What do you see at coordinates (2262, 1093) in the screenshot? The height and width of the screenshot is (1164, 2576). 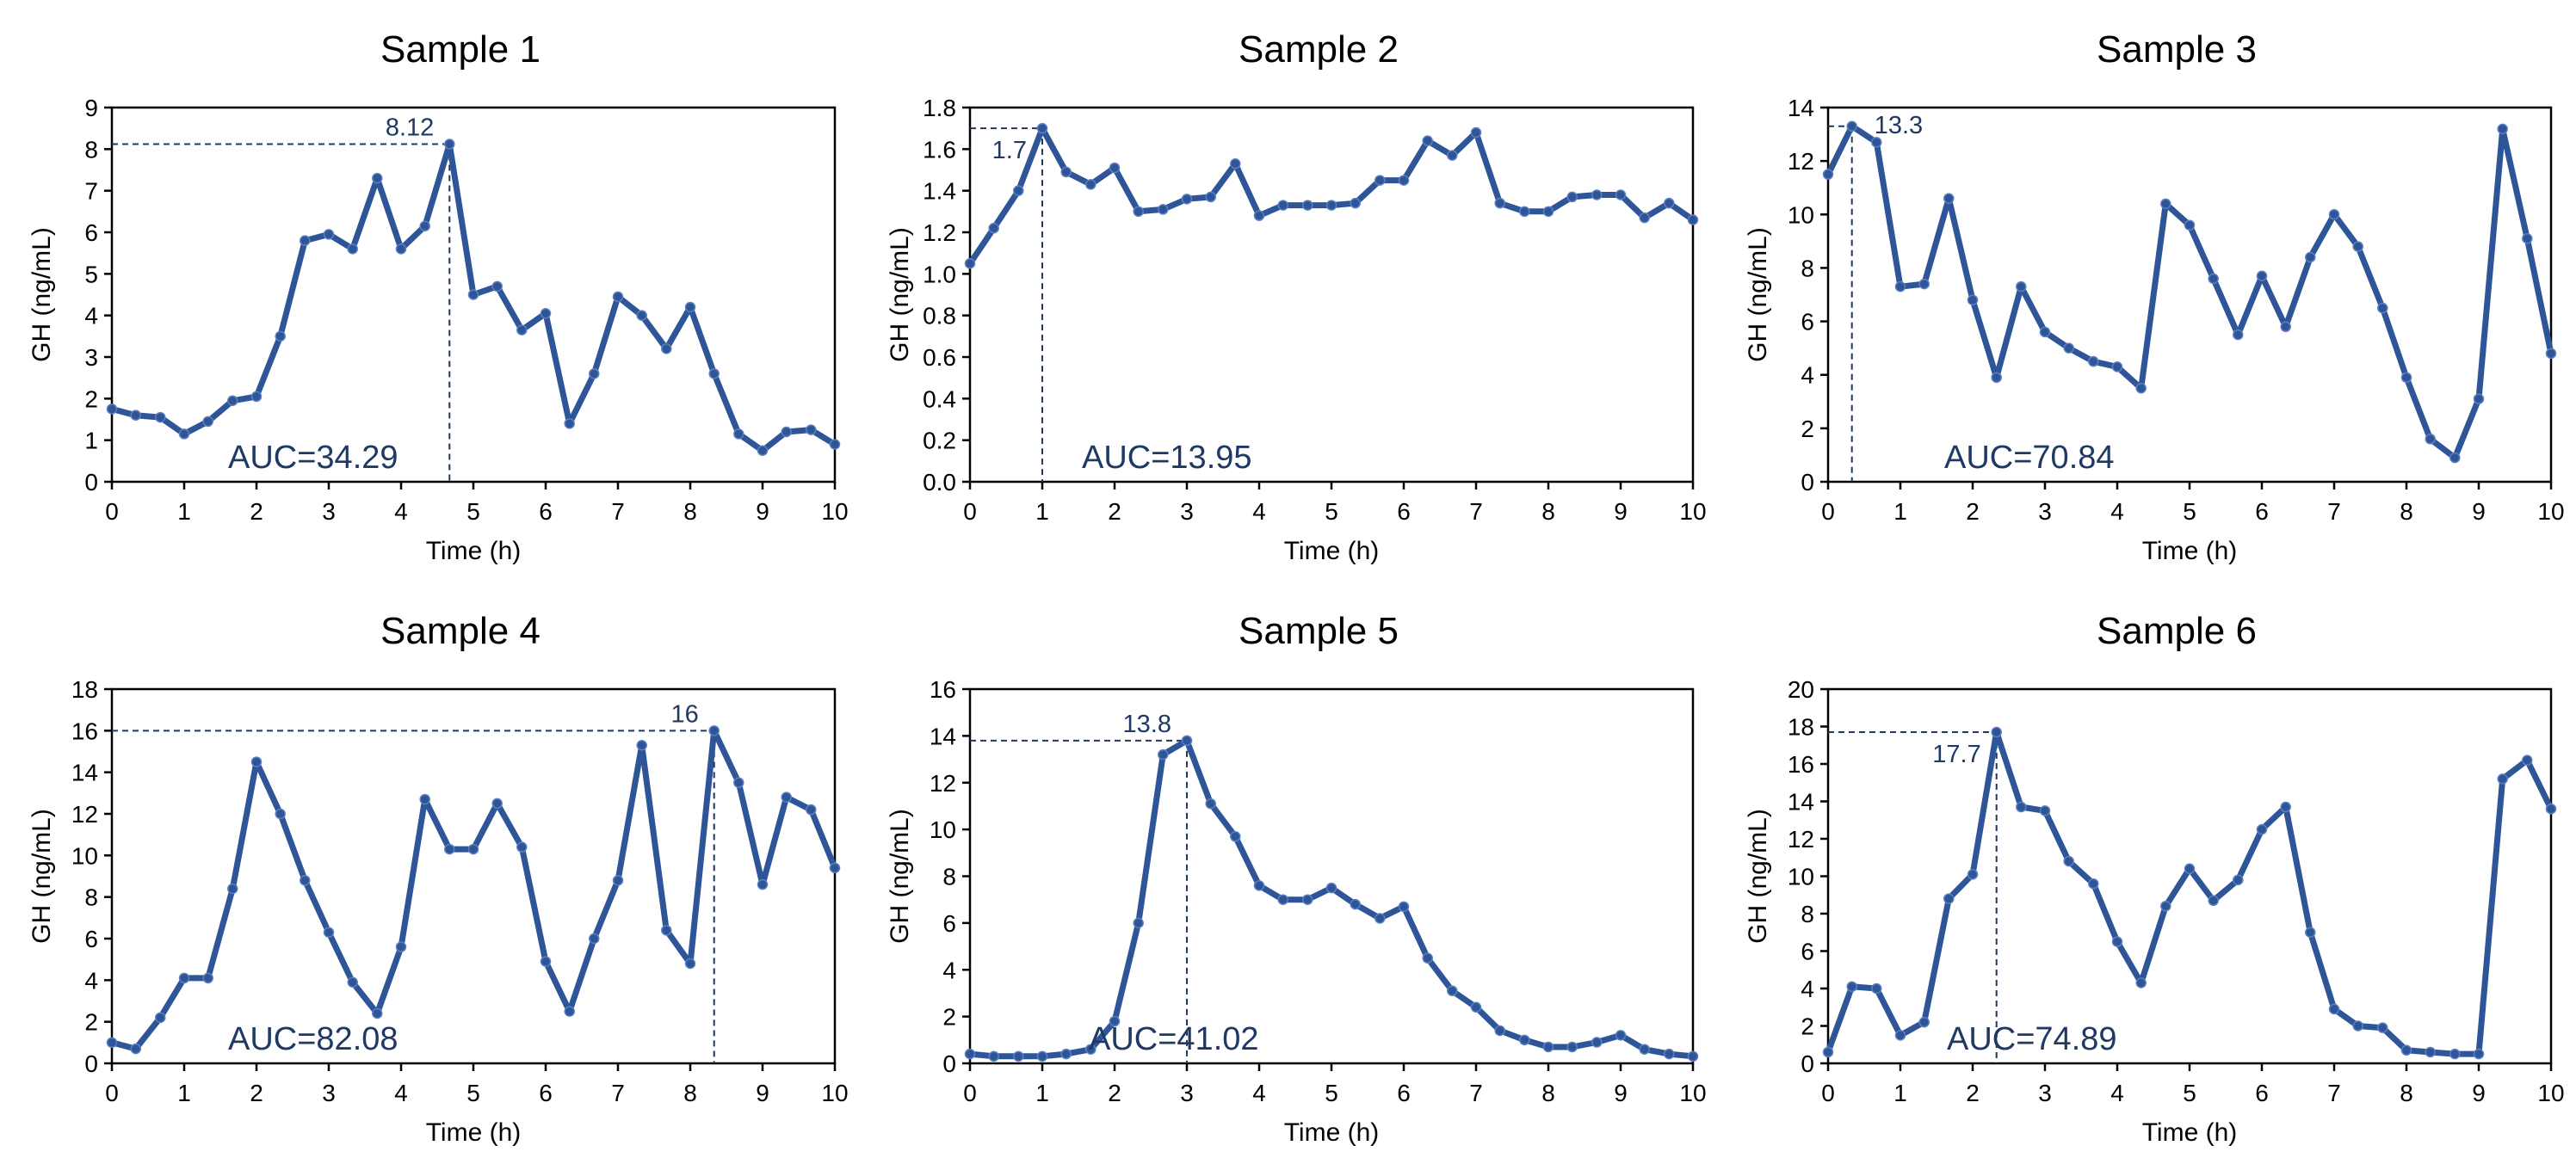 I see `x-tick-label: 6` at bounding box center [2262, 1093].